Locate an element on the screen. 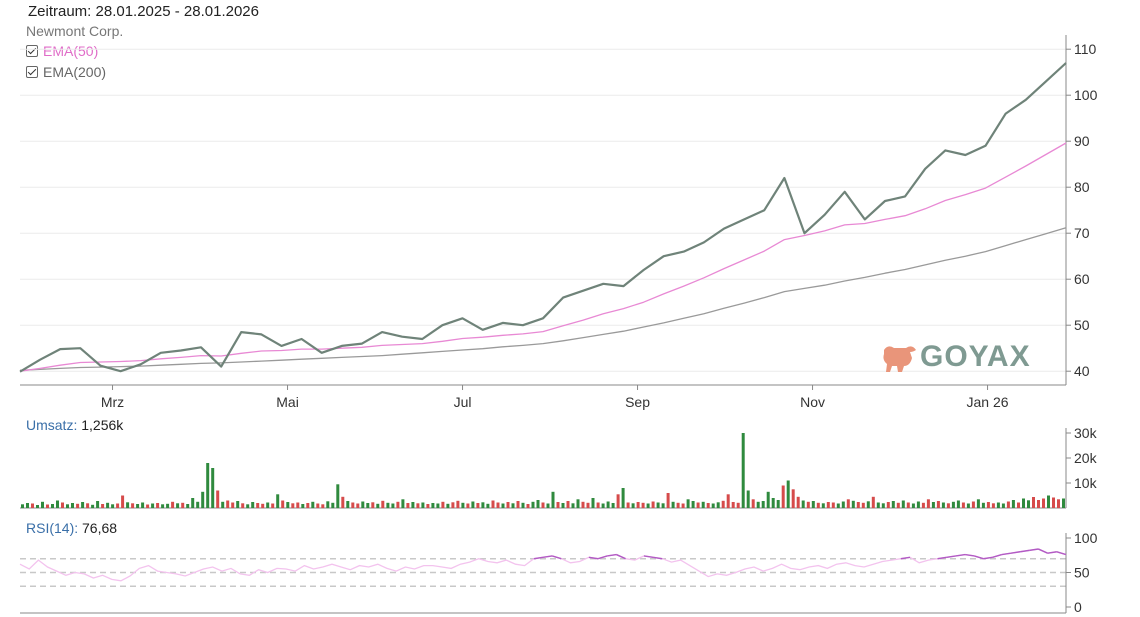 This screenshot has width=1140, height=617. legend-ema200-label: EMA(200) is located at coordinates (75, 72).